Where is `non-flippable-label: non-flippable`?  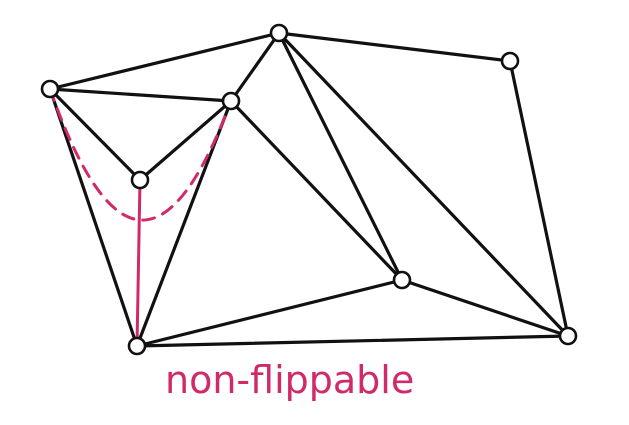 non-flippable-label: non-flippable is located at coordinates (289, 380).